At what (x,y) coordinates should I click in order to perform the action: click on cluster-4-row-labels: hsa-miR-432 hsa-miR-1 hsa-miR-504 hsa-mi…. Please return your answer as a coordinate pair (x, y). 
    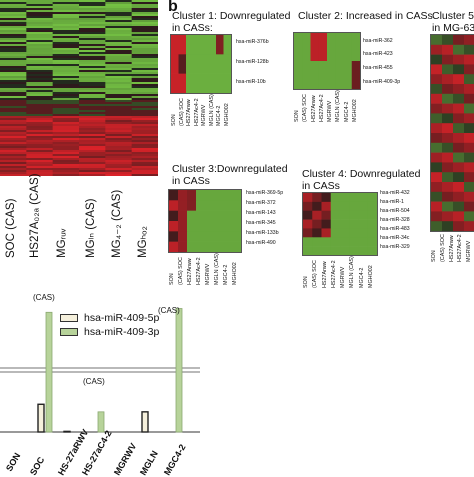
    Looking at the image, I should click on (405, 223).